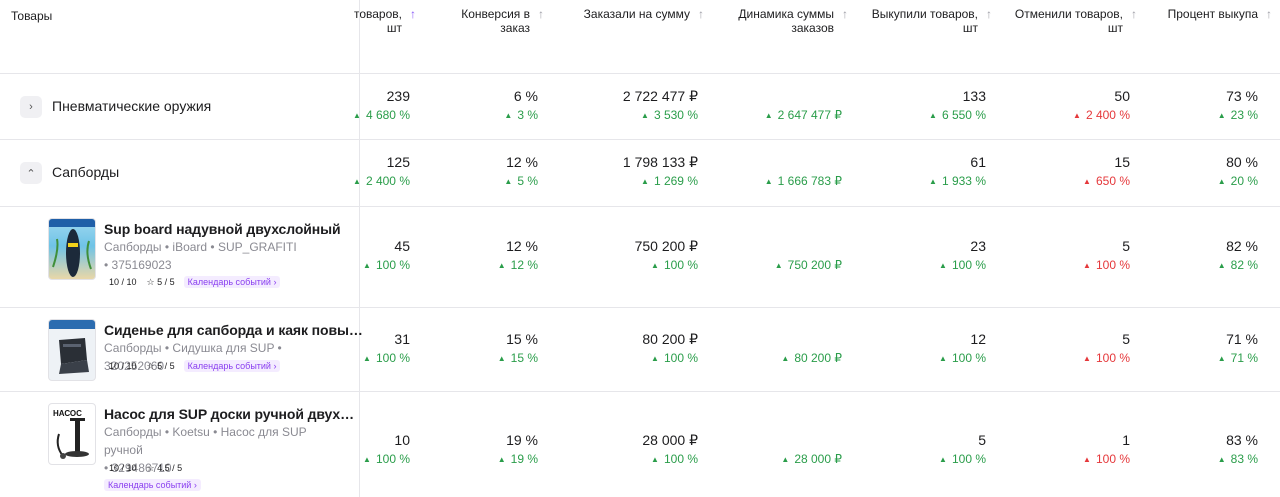 The image size is (1280, 497). I want to click on ordered-delta: ▲ 2 400 %, so click(381, 181).